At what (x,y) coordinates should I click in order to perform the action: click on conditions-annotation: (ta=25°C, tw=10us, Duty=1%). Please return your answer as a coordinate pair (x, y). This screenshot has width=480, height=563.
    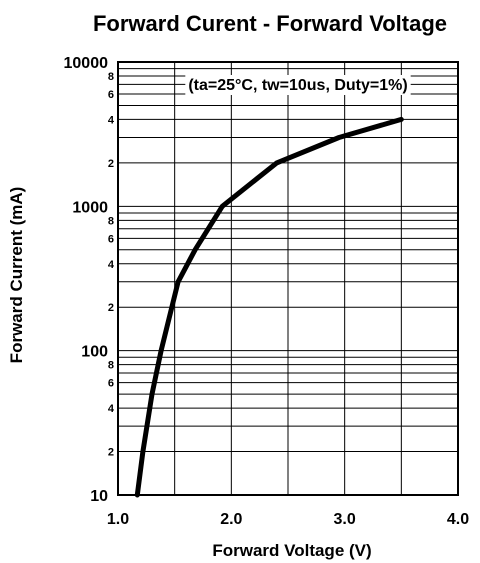
    Looking at the image, I should click on (297, 85).